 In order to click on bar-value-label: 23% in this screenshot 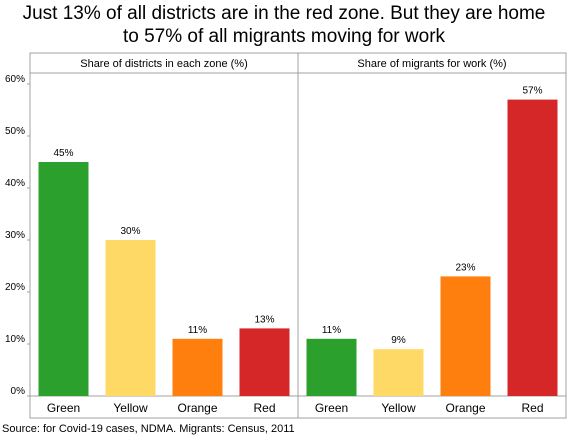, I will do `click(465, 267)`.